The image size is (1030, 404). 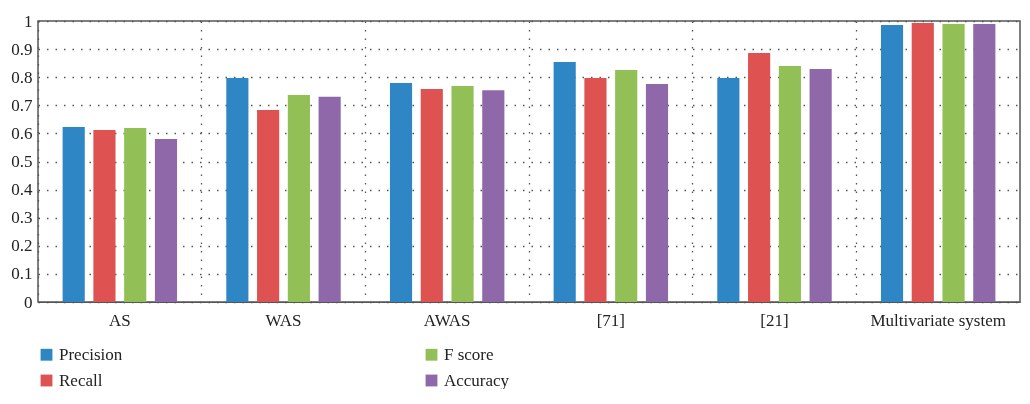 I want to click on y-tick-label: 0.3, so click(x=22, y=218).